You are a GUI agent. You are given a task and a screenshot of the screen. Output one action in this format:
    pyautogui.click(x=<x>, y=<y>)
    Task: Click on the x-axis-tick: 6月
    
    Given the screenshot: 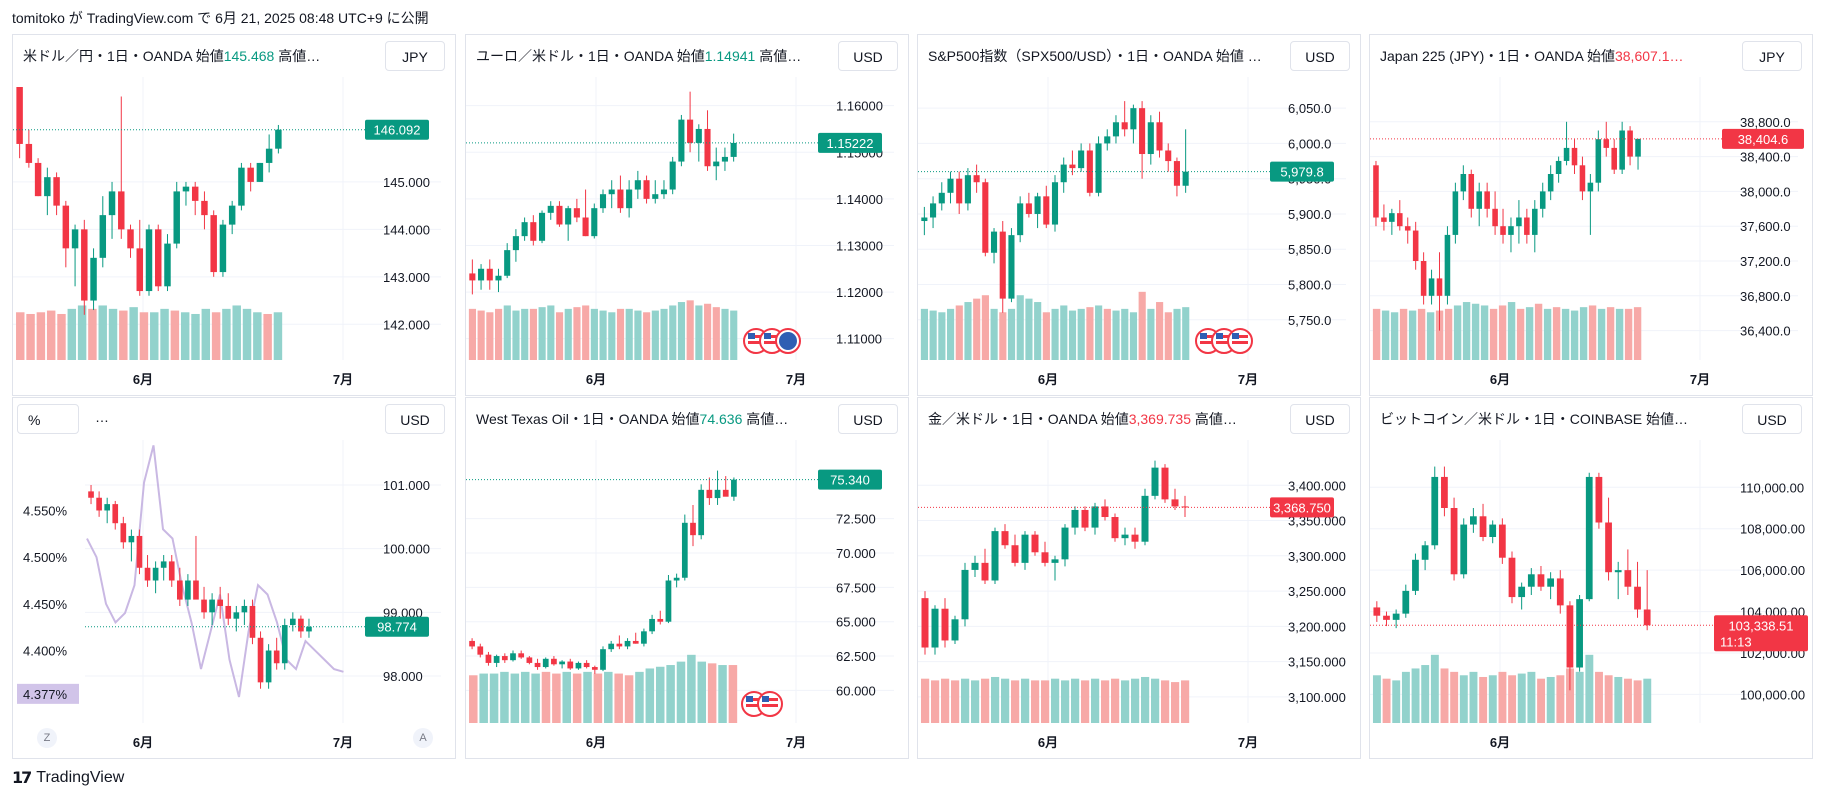 What is the action you would take?
    pyautogui.click(x=1048, y=379)
    